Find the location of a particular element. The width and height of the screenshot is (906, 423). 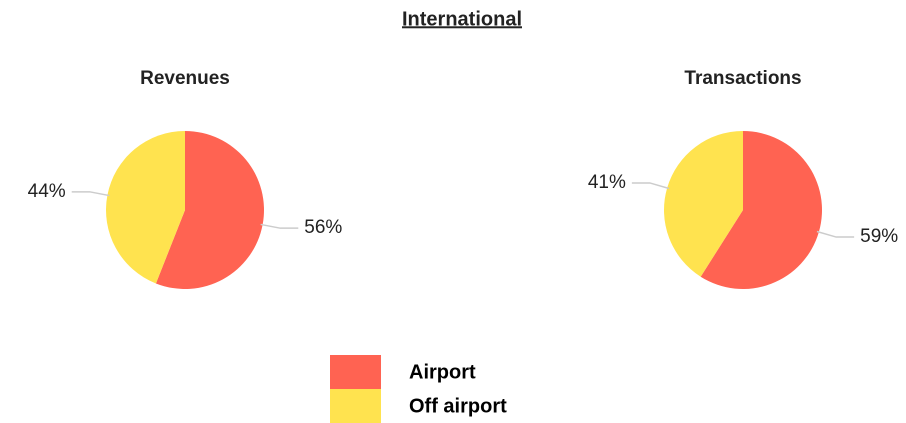

data-label: 44% is located at coordinates (47, 191).